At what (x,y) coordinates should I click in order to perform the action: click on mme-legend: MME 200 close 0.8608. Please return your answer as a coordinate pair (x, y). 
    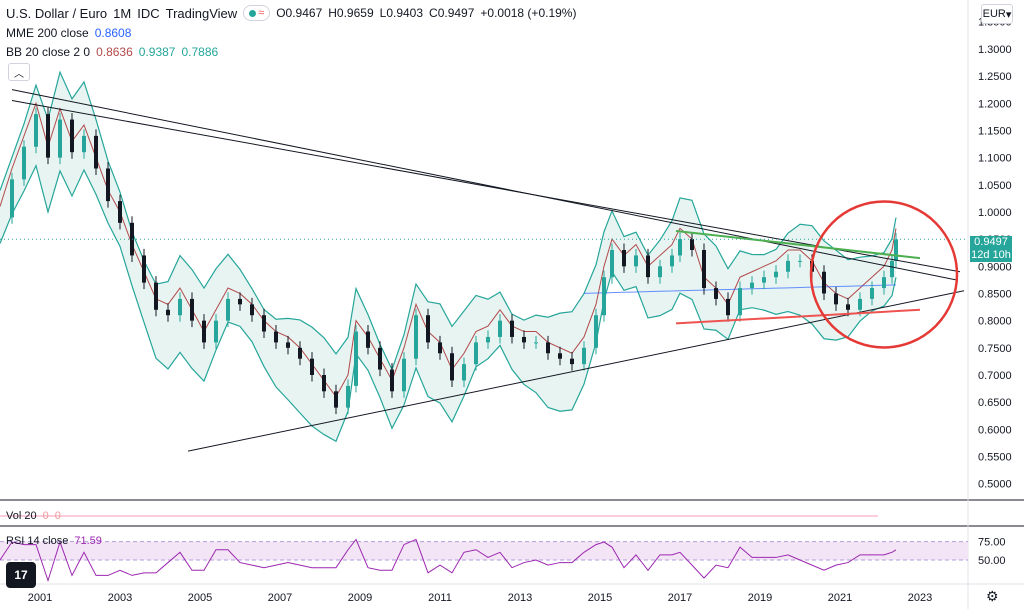
    Looking at the image, I should click on (68, 33).